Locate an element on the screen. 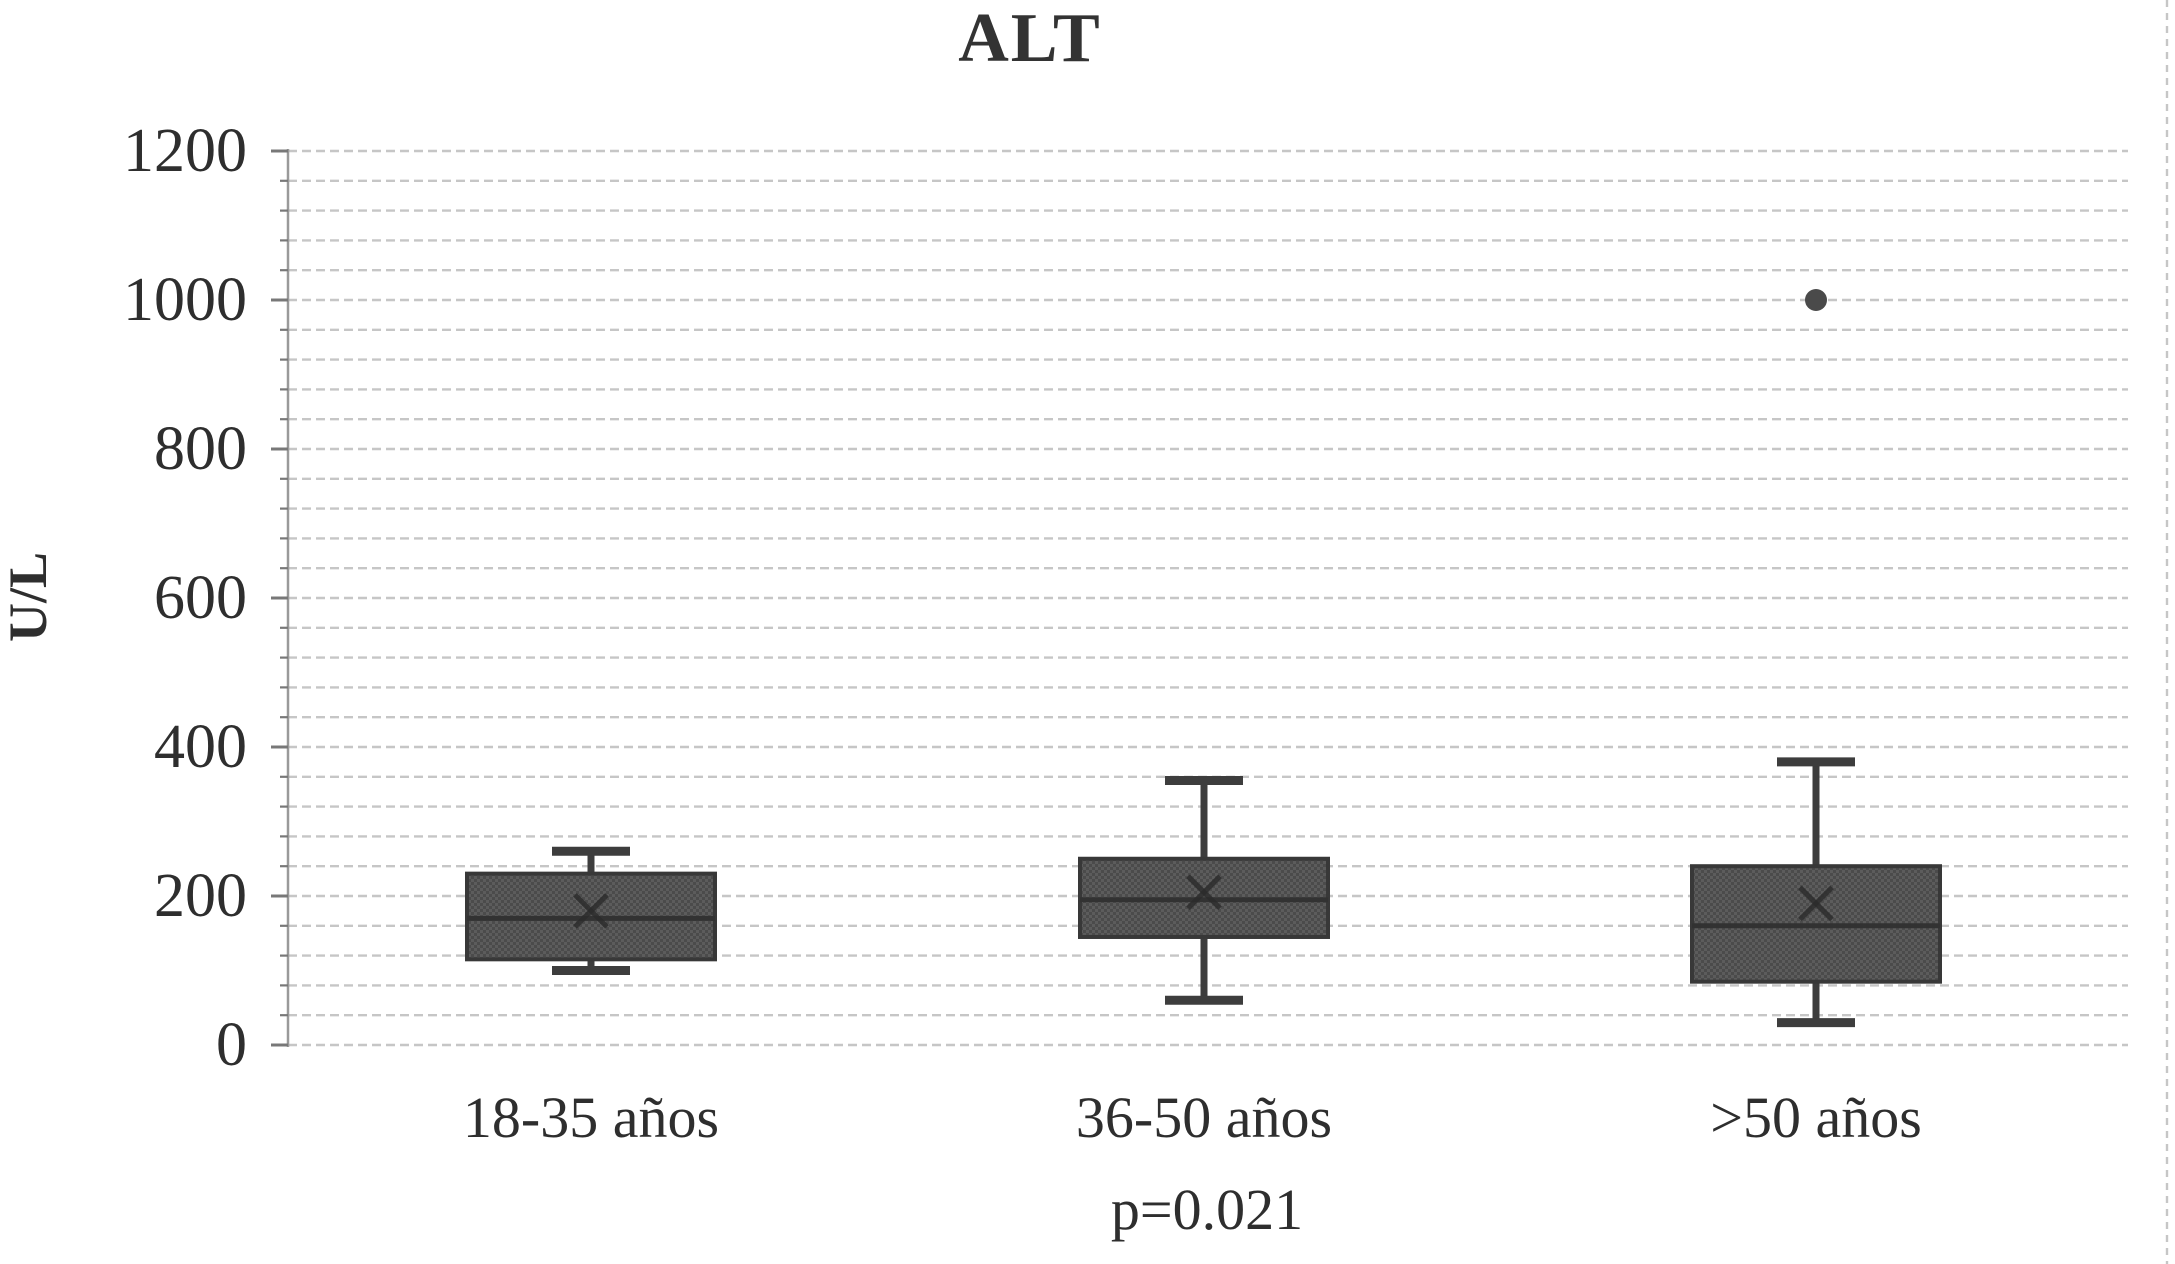 The width and height of the screenshot is (2175, 1264). y-tick-label-1000: 1000 is located at coordinates (185, 300).